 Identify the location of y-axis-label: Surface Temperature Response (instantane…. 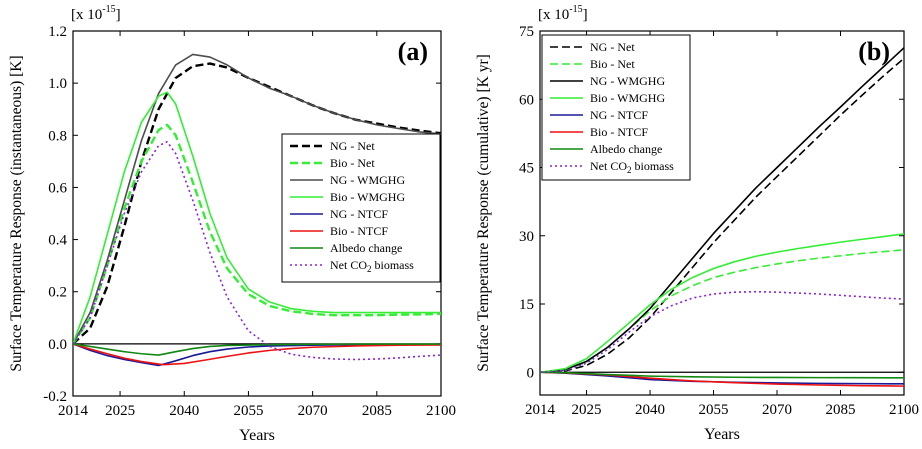
(16, 213).